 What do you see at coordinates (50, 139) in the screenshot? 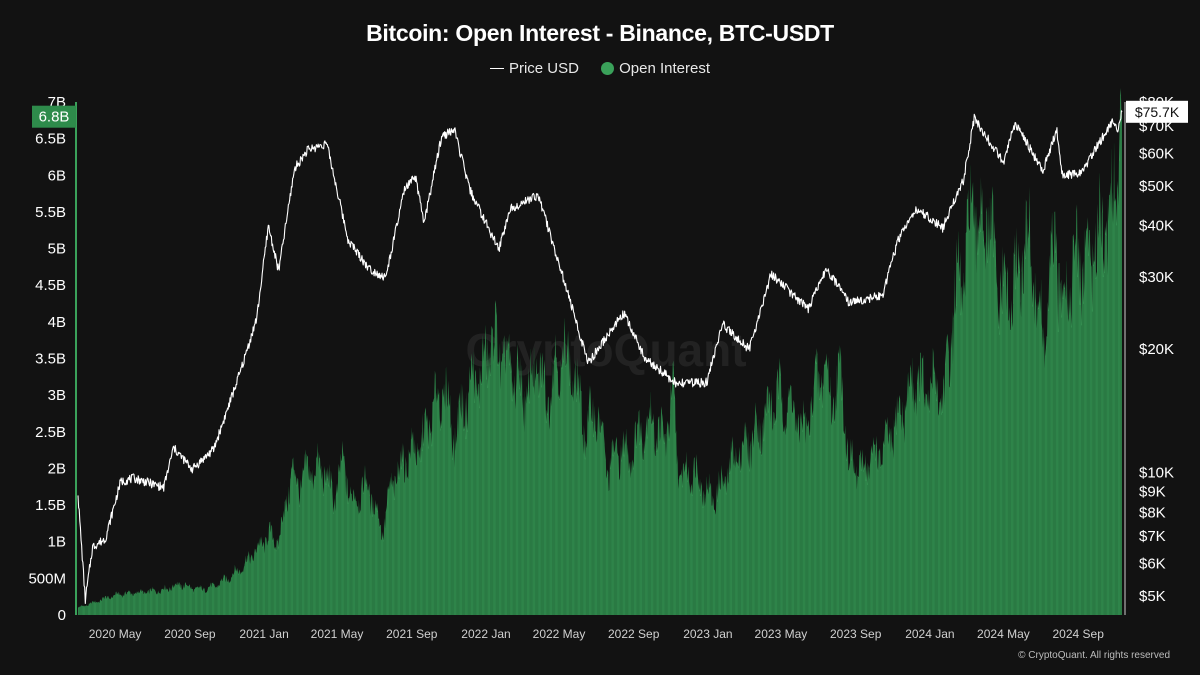
I see `left-tick-label: 6.5B` at bounding box center [50, 139].